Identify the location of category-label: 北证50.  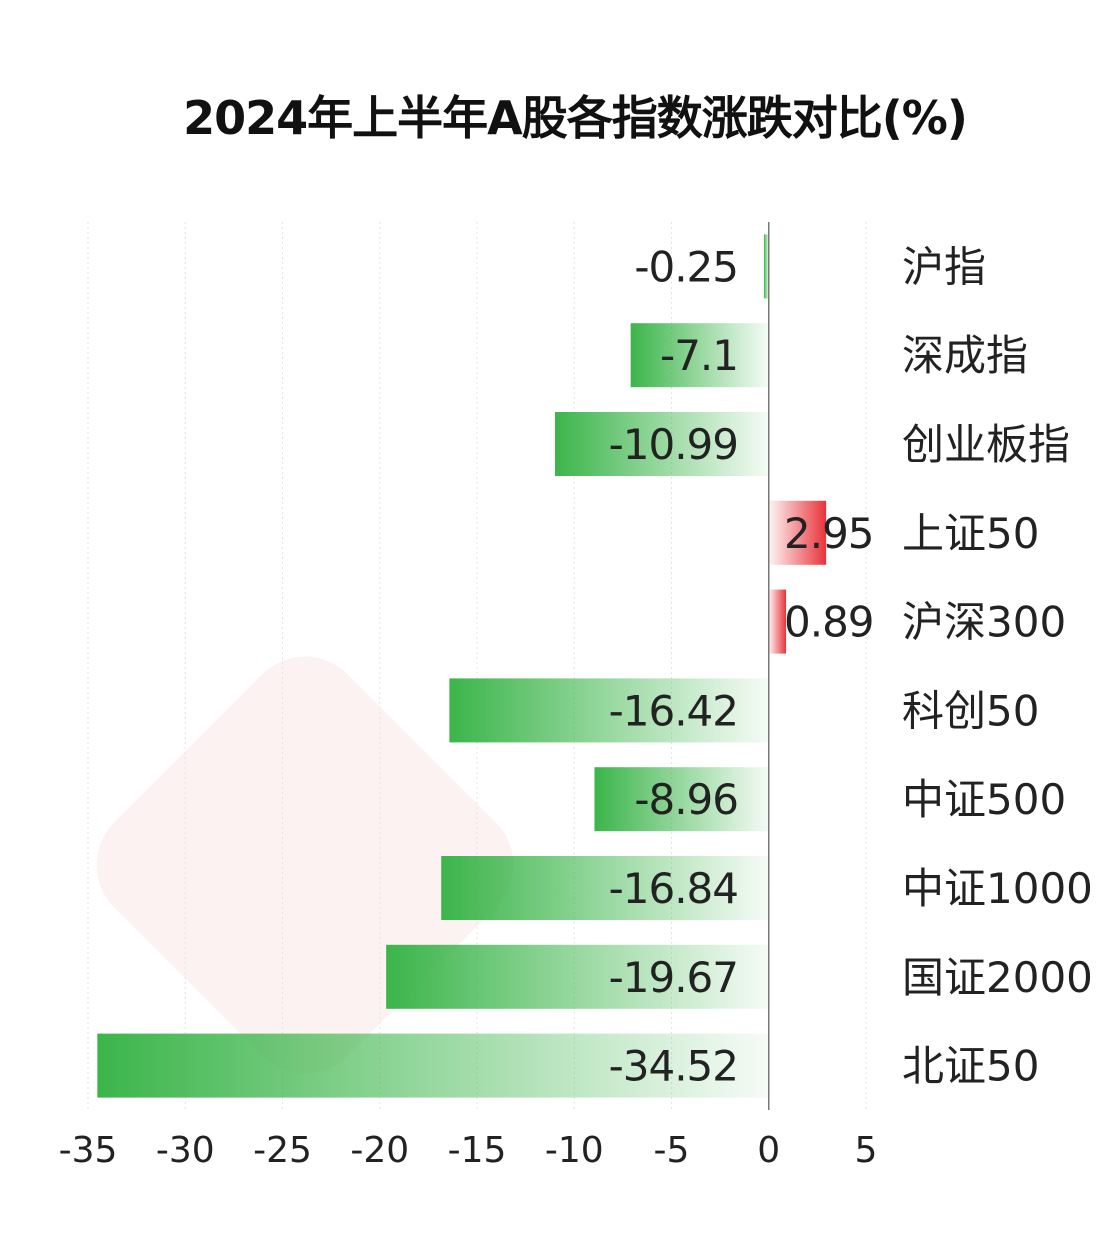
(970, 1066).